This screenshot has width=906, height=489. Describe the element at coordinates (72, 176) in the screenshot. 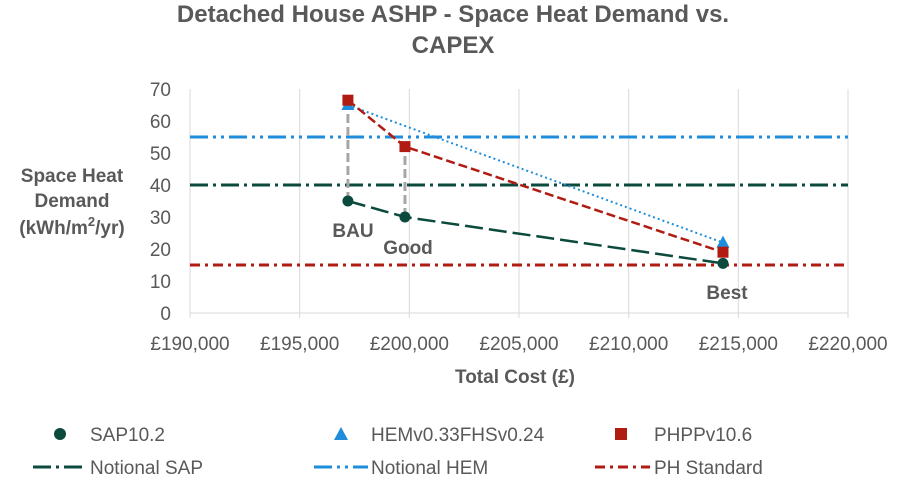

I see `y-axis-title-line-1: Space Heat` at that location.